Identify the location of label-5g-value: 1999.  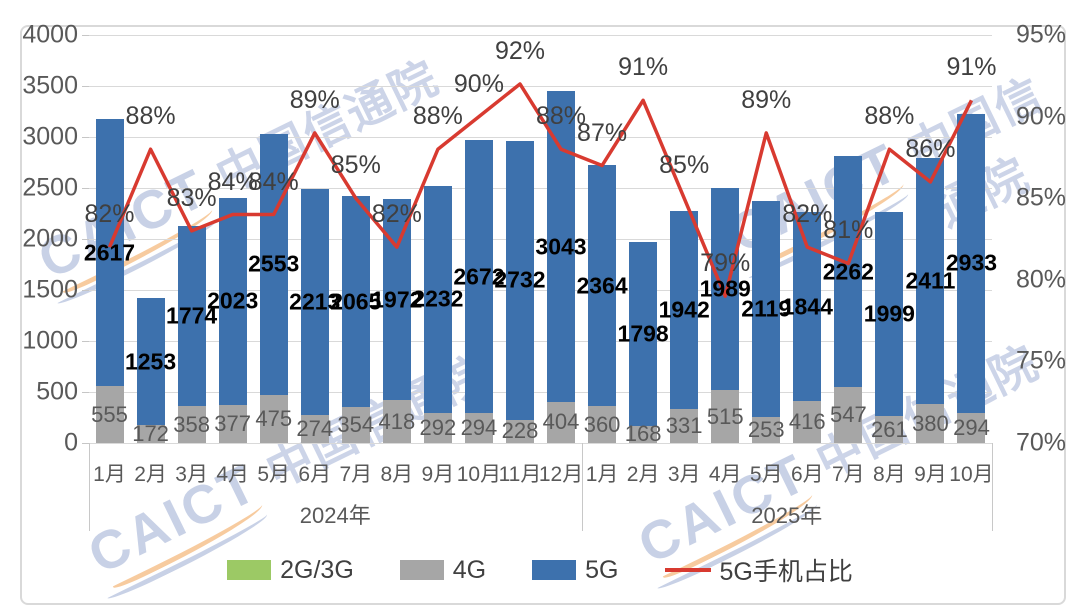
(889, 313).